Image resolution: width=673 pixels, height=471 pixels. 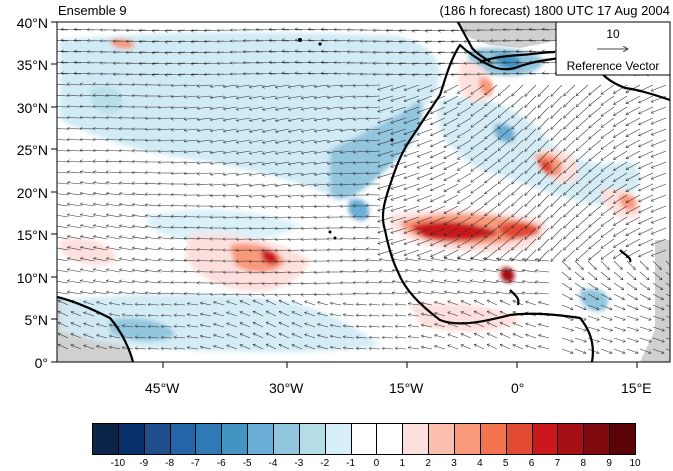 I want to click on colorbar-box, so click(x=467, y=439).